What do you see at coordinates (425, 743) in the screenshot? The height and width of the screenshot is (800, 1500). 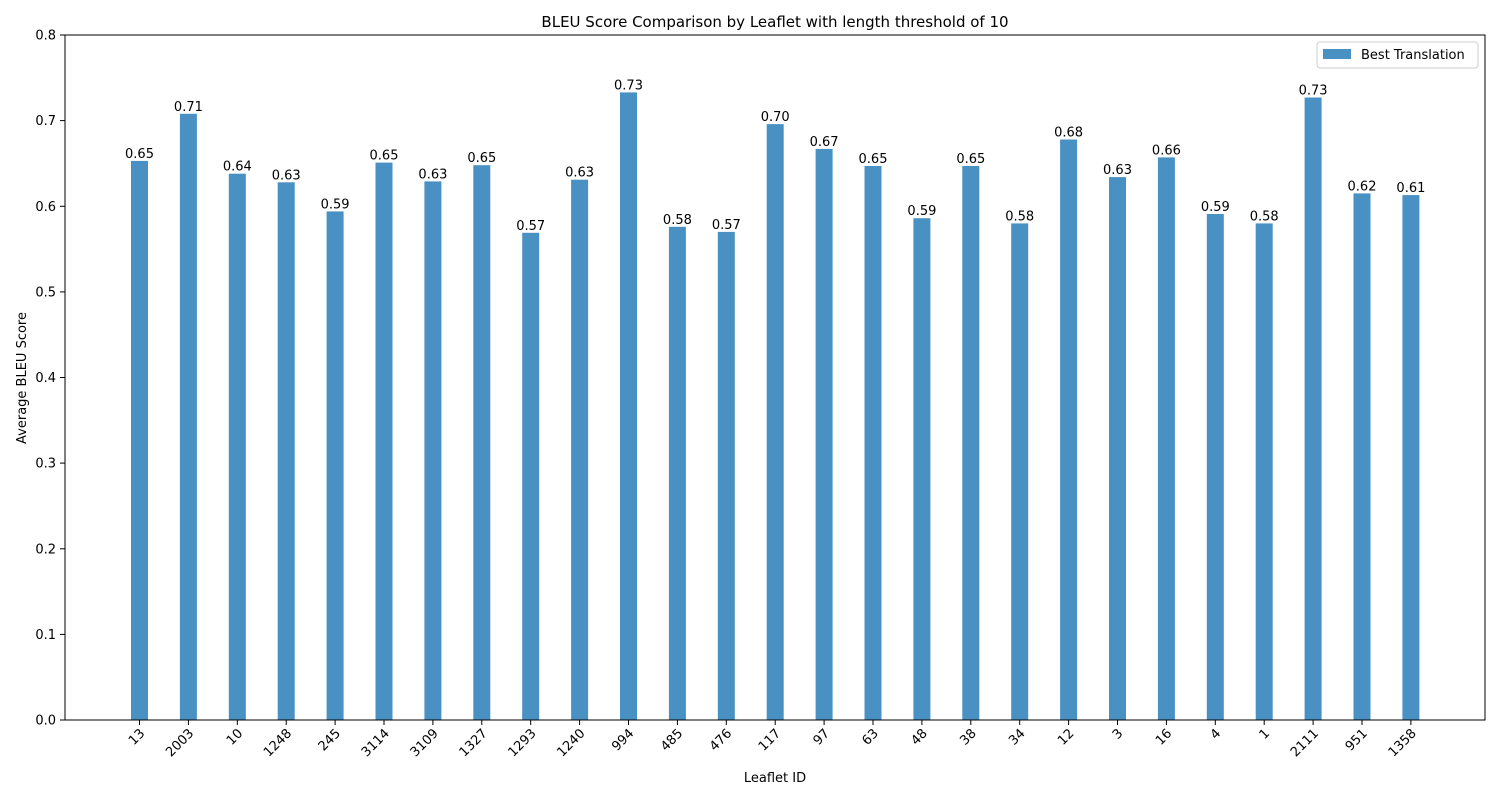 I see `x-tick-label-3109: 3109` at bounding box center [425, 743].